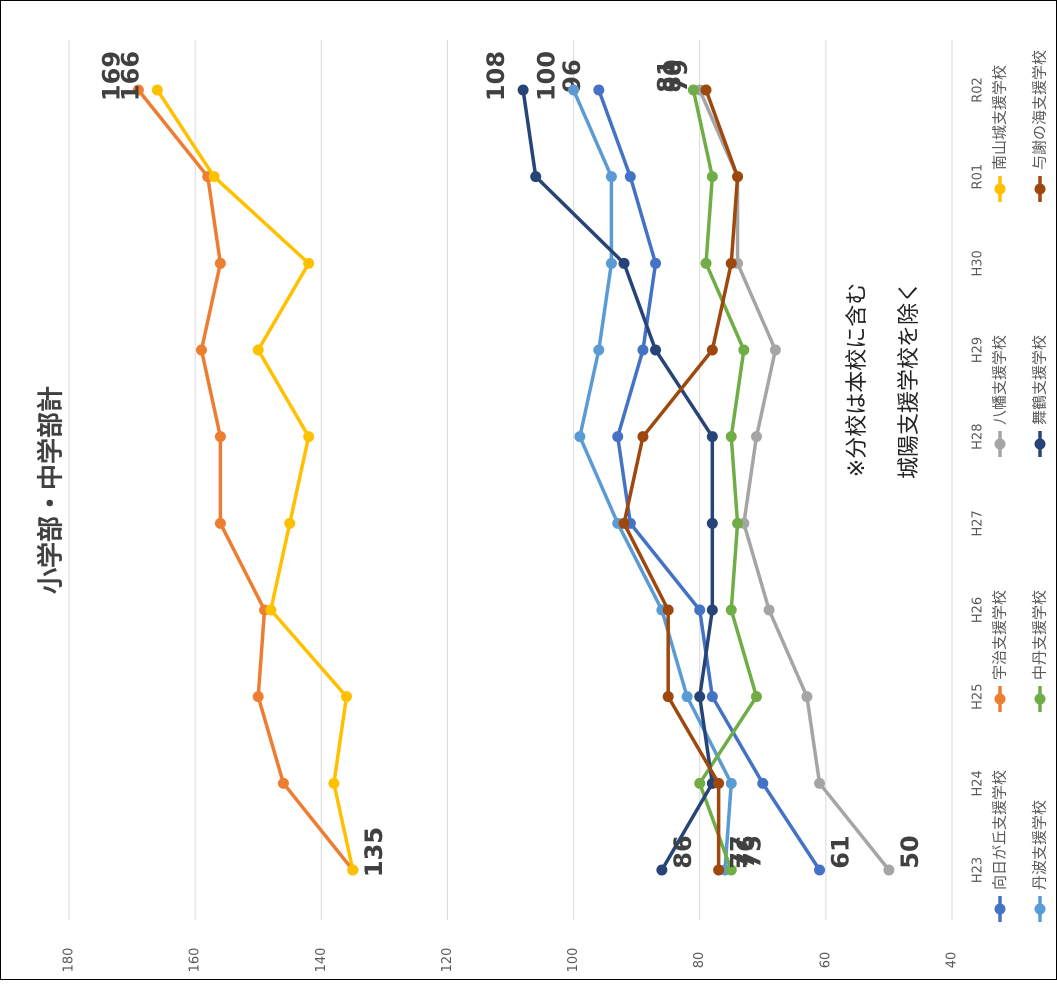 The height and width of the screenshot is (984, 1057). Describe the element at coordinates (447, 960) in the screenshot. I see `y-tick-label: 120` at that location.